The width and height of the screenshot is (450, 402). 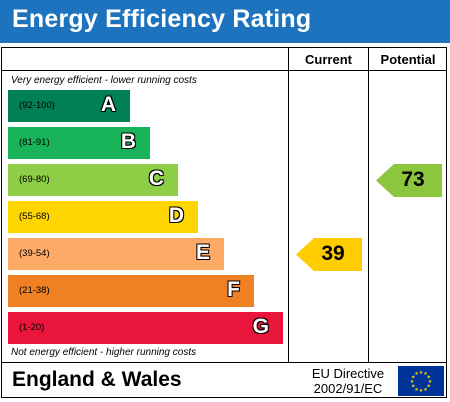 I want to click on title-bar: Energy Efficiency Rating, so click(x=225, y=21).